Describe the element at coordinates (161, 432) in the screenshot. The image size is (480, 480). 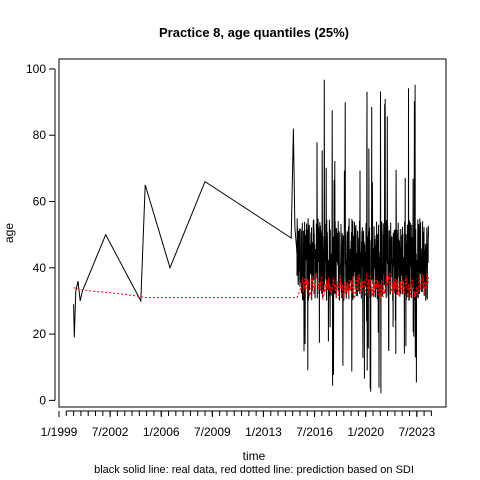
I see `x-tick-label: 1/2006` at that location.